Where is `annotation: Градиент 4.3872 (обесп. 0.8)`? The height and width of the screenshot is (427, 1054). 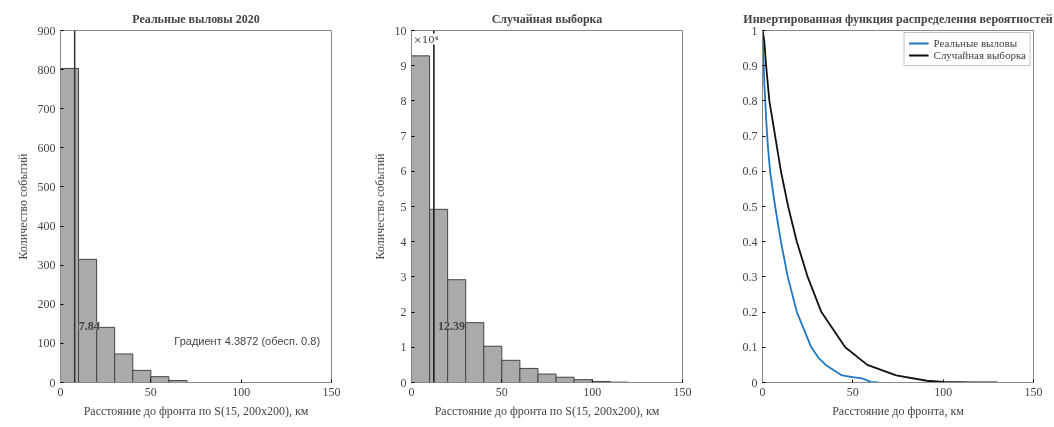 annotation: Градиент 4.3872 (обесп. 0.8) is located at coordinates (247, 341).